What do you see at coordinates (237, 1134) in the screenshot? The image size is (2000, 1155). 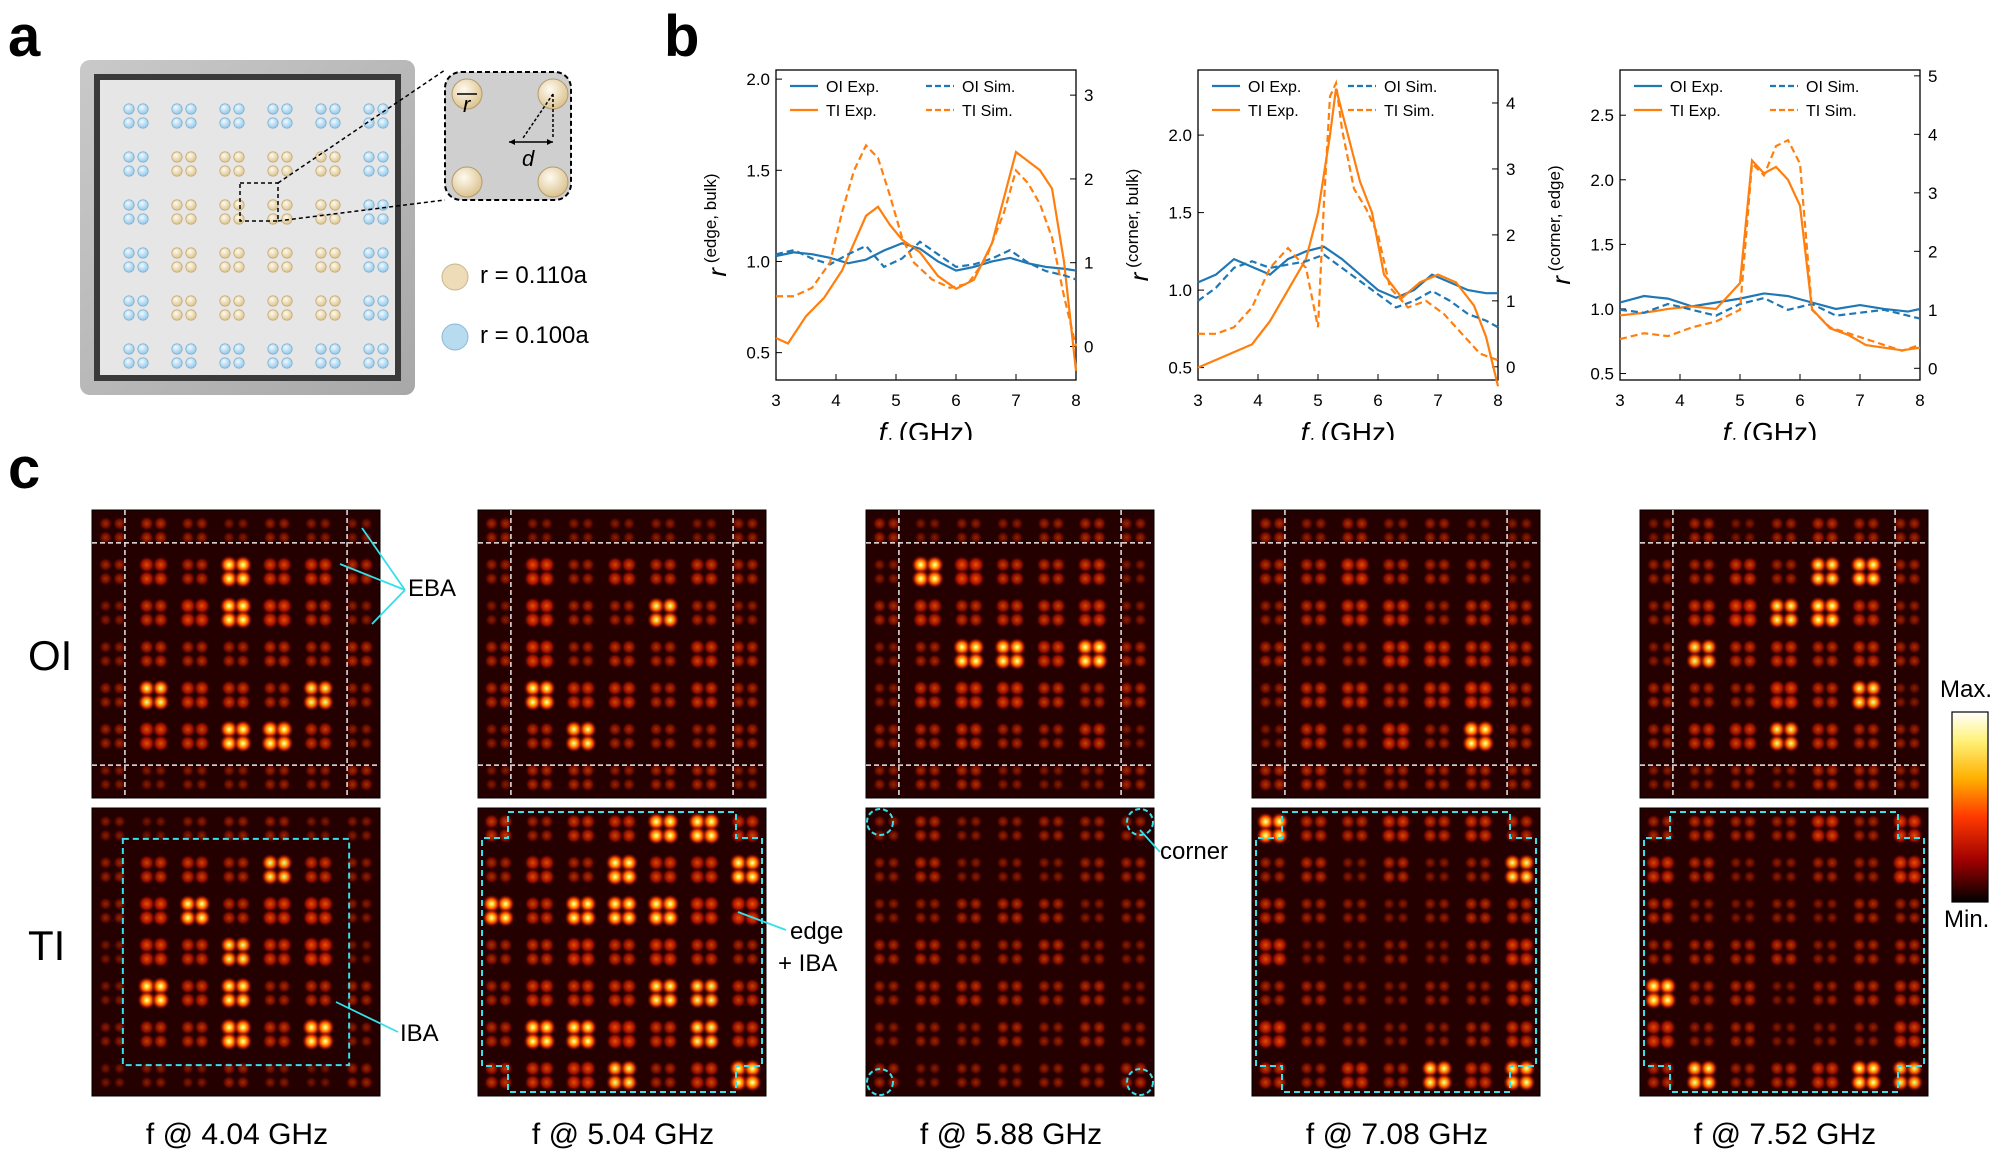 I see `freq-label-1: f @ 4.04 GHz` at bounding box center [237, 1134].